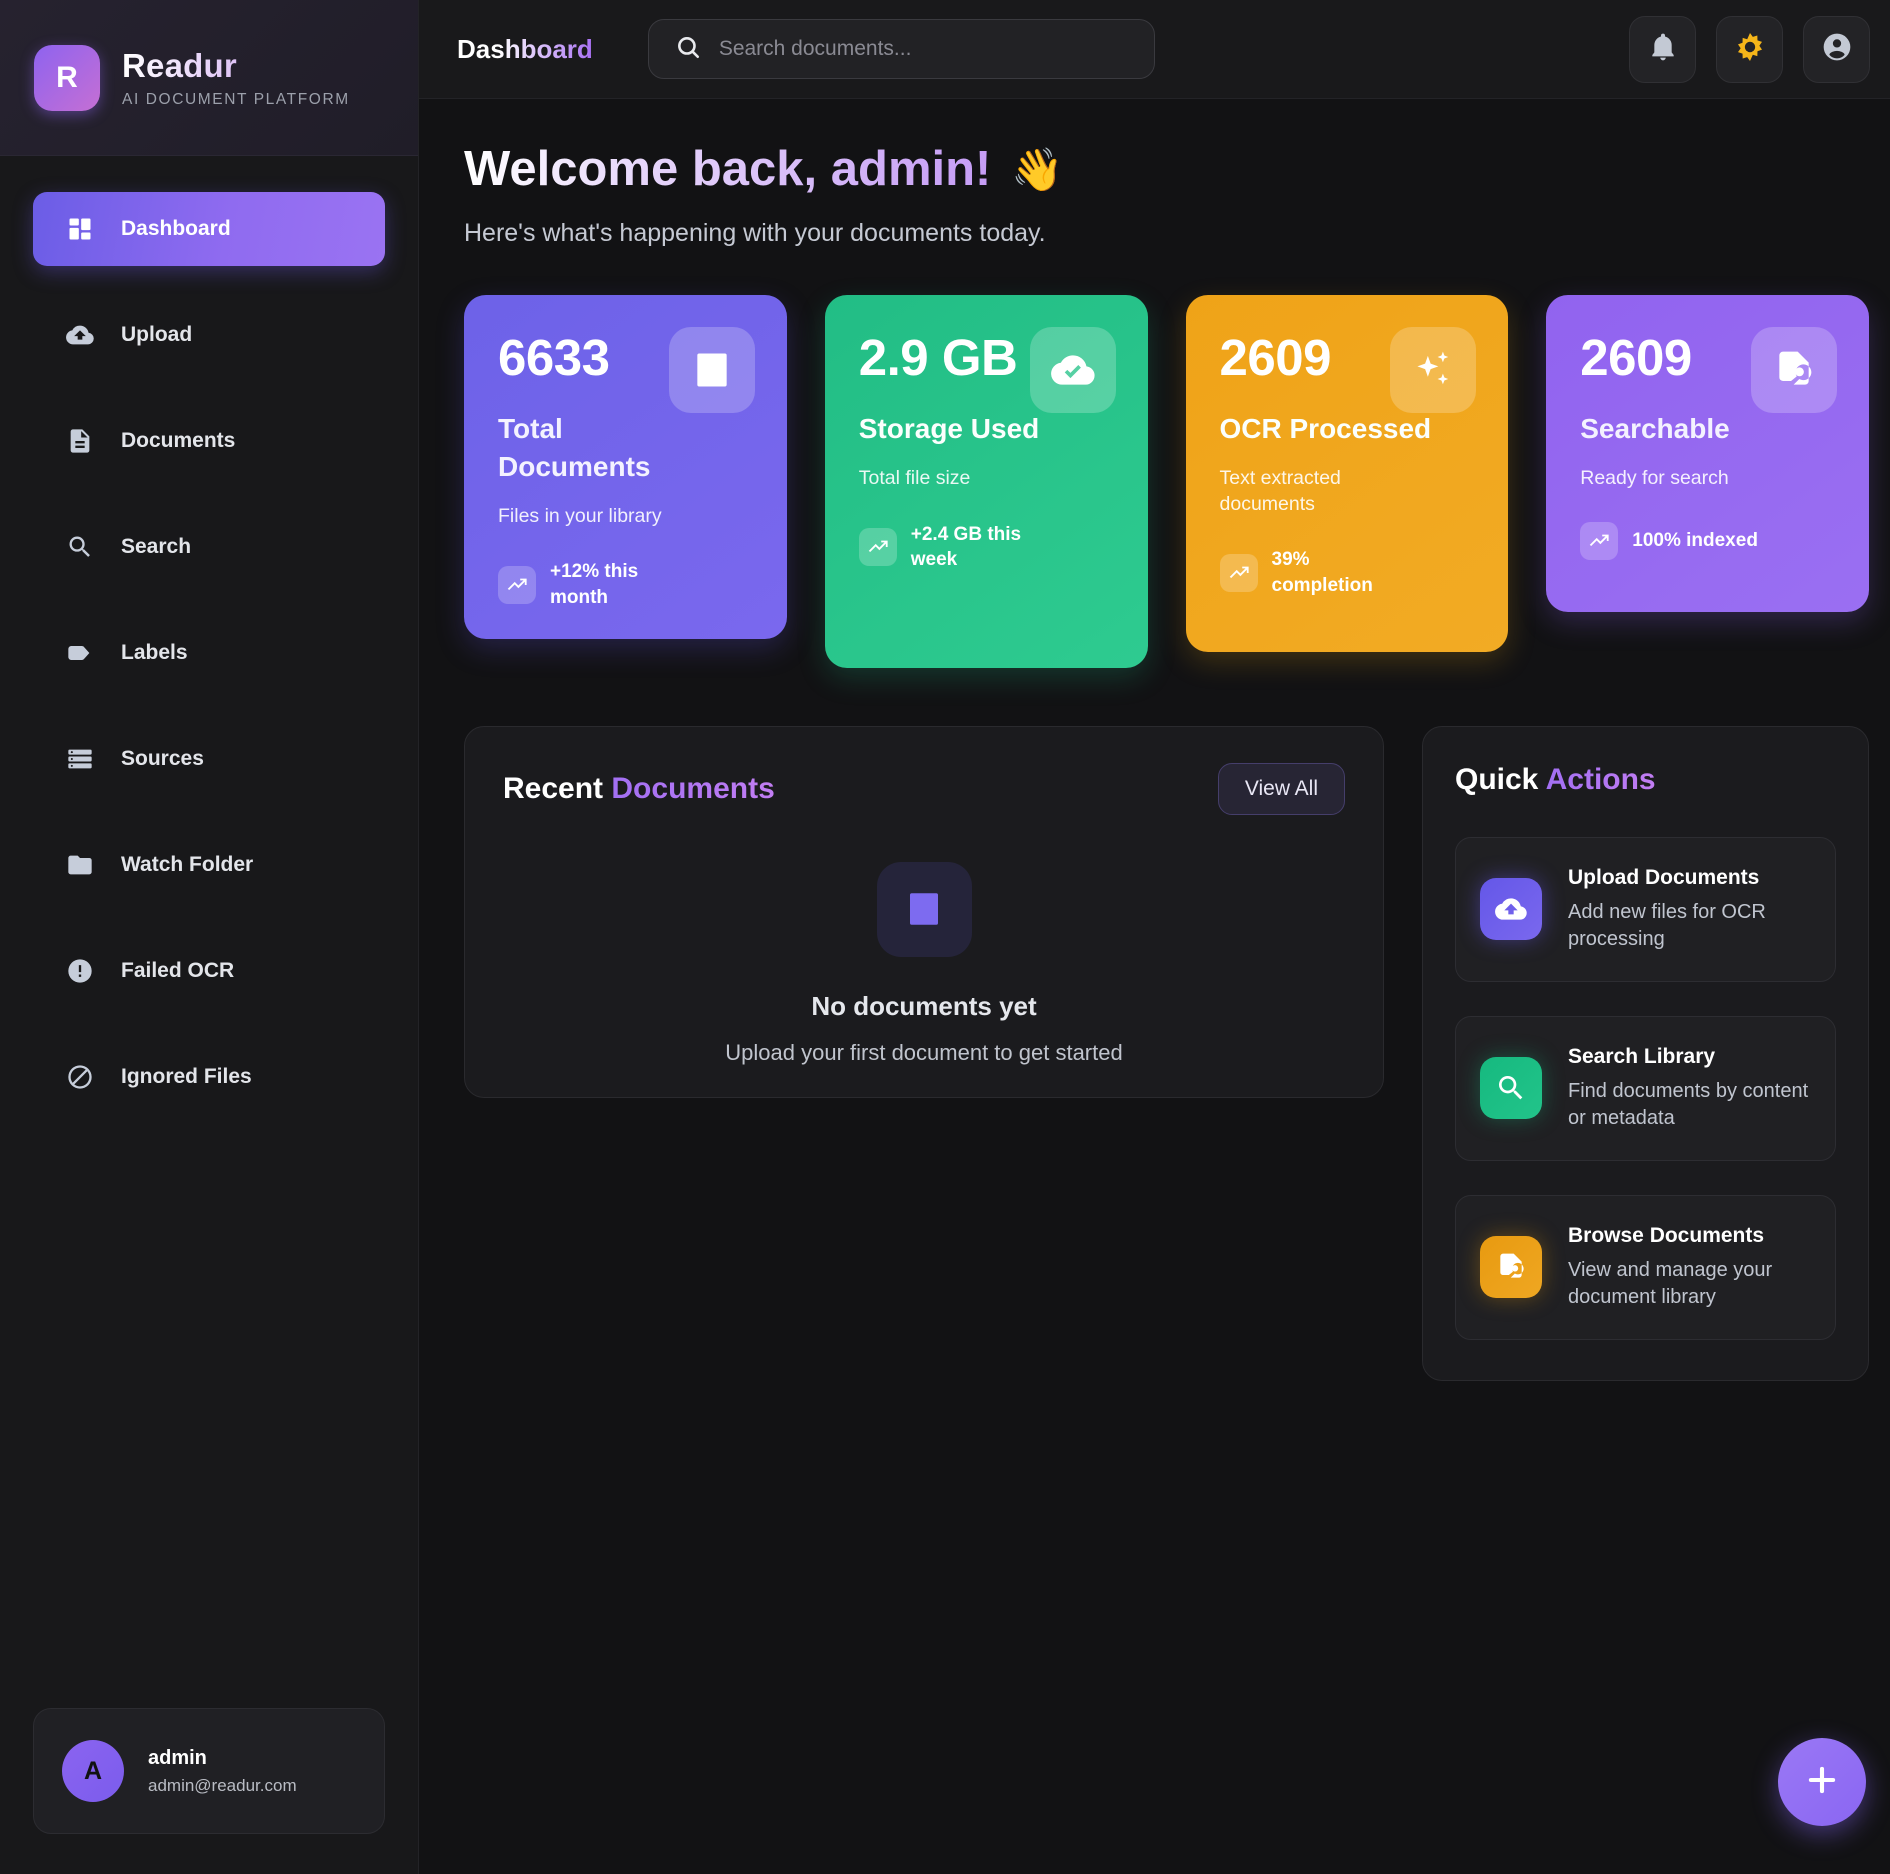 The image size is (1890, 1874). Describe the element at coordinates (1497, 779) in the screenshot. I see `quick-title-first: Quick` at that location.